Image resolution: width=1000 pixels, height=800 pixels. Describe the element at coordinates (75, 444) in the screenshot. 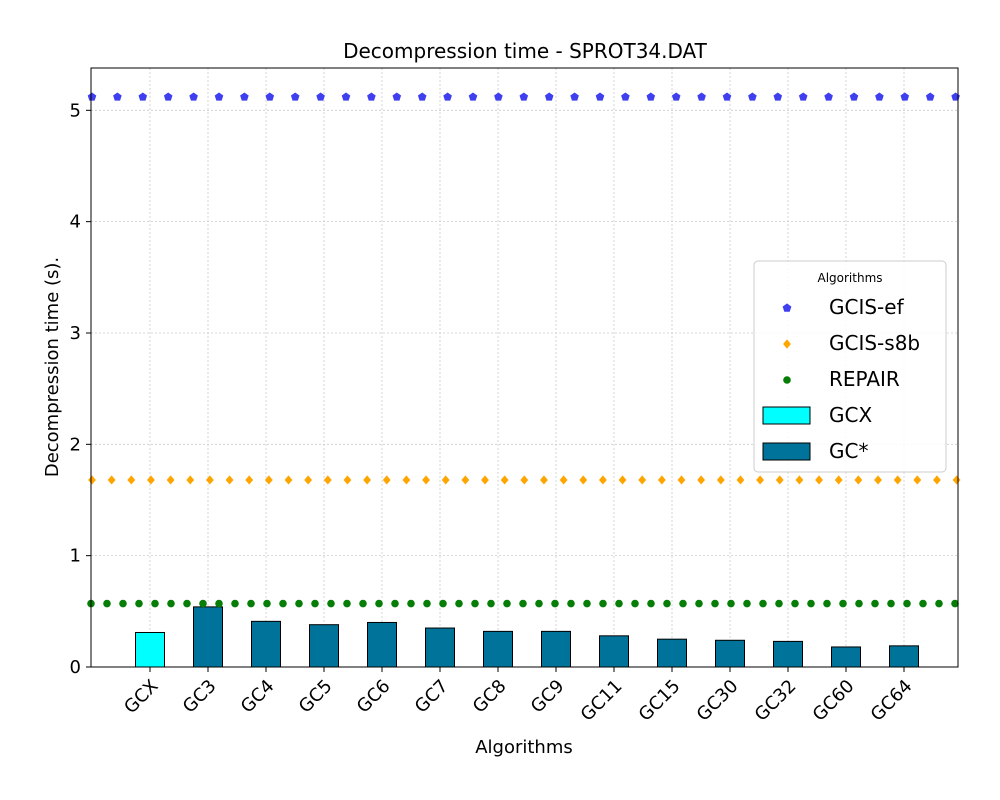

I see `y-tick-label: 2` at that location.